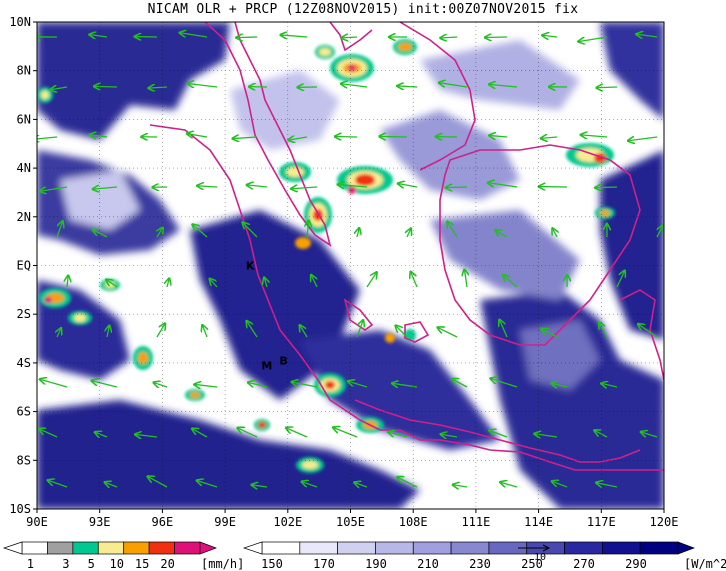 This screenshot has height=571, width=726. What do you see at coordinates (30, 564) in the screenshot?
I see `precip-colorbar-label: 1` at bounding box center [30, 564].